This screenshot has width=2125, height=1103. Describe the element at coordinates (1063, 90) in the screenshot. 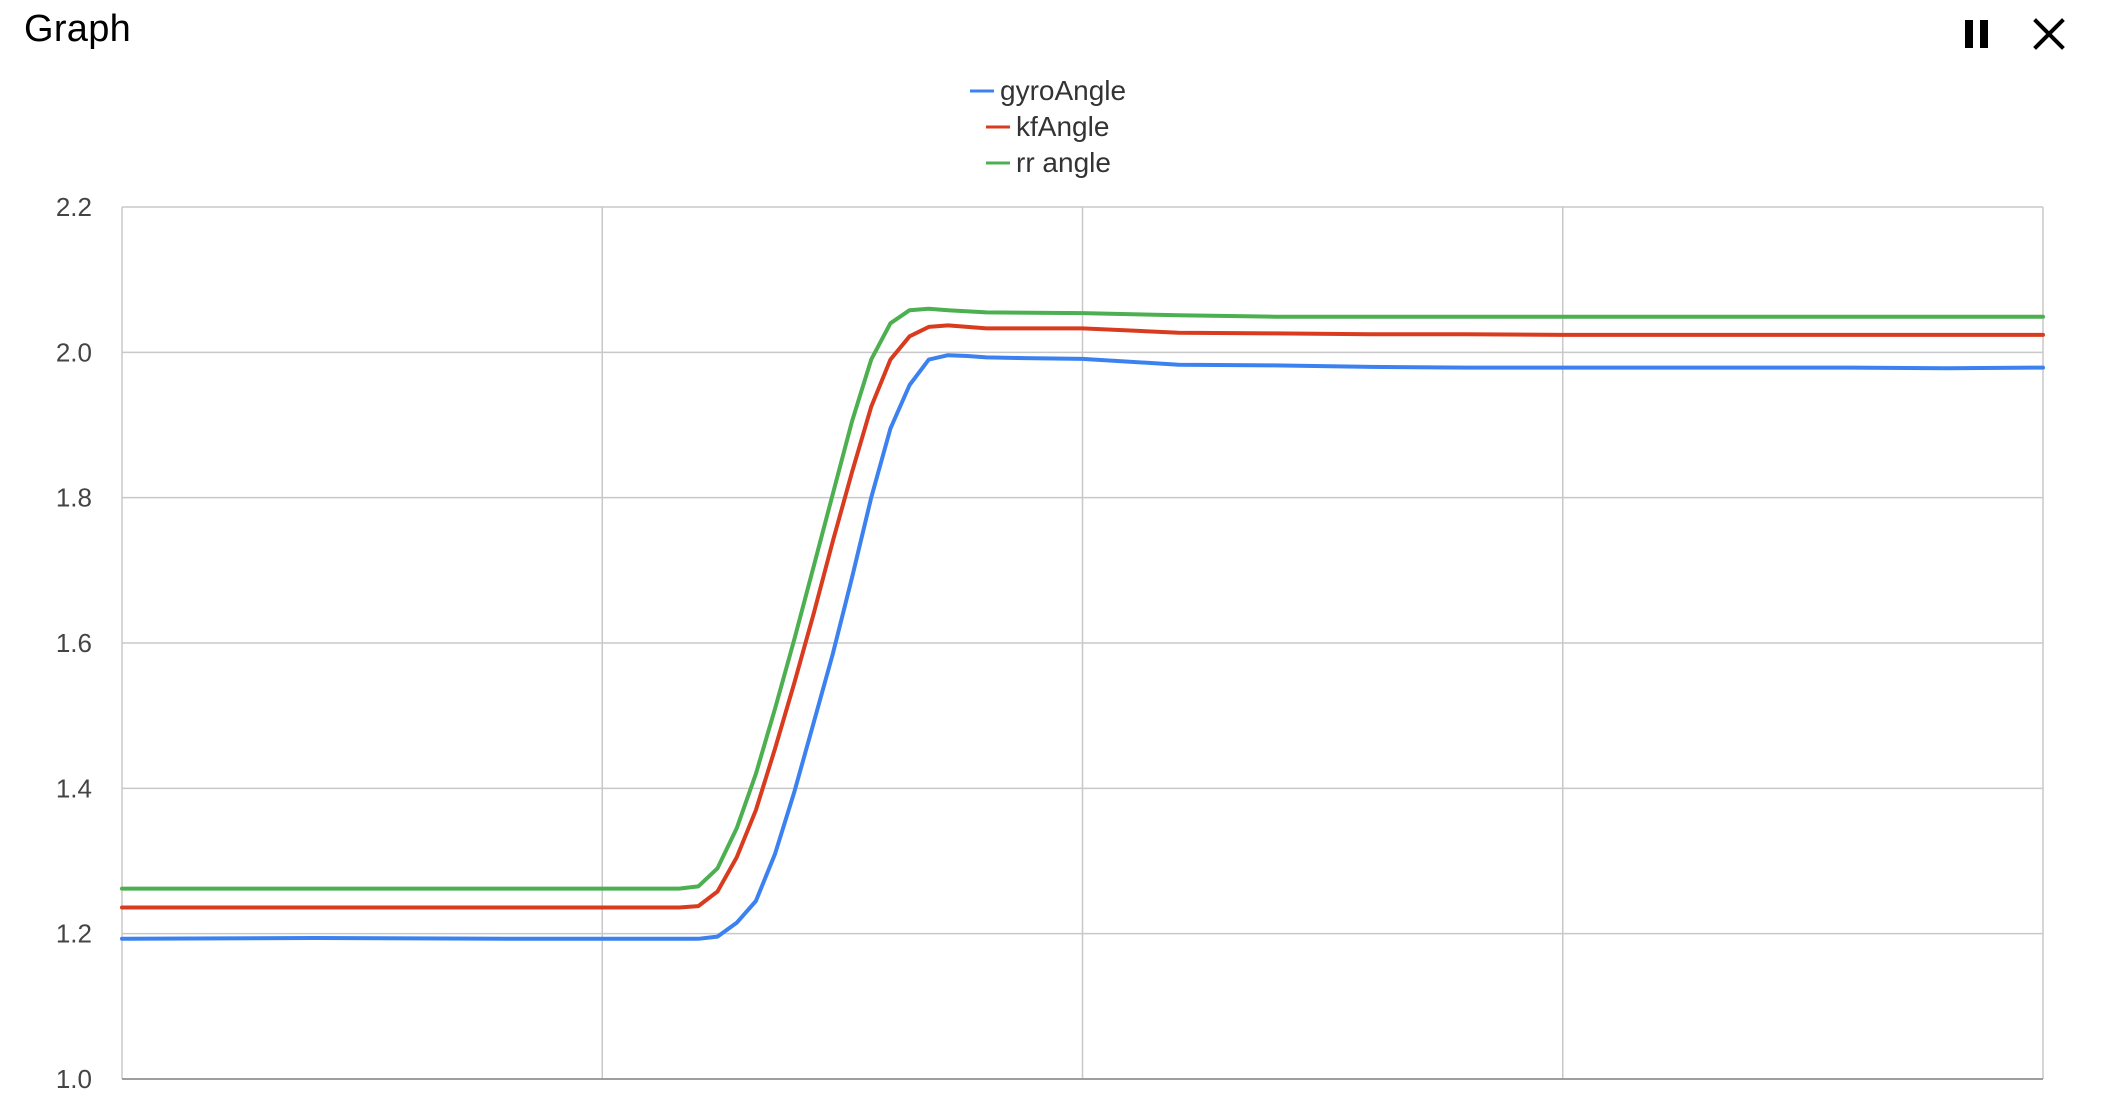

I see `legend-label: gyroAngle` at that location.